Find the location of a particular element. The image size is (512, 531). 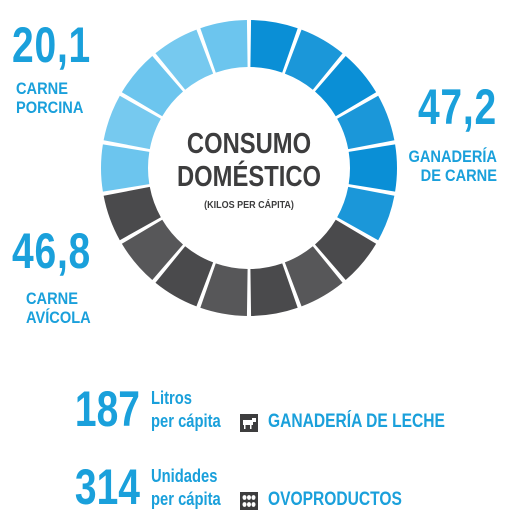

porcina-label-line1: CARNE is located at coordinates (42, 88).